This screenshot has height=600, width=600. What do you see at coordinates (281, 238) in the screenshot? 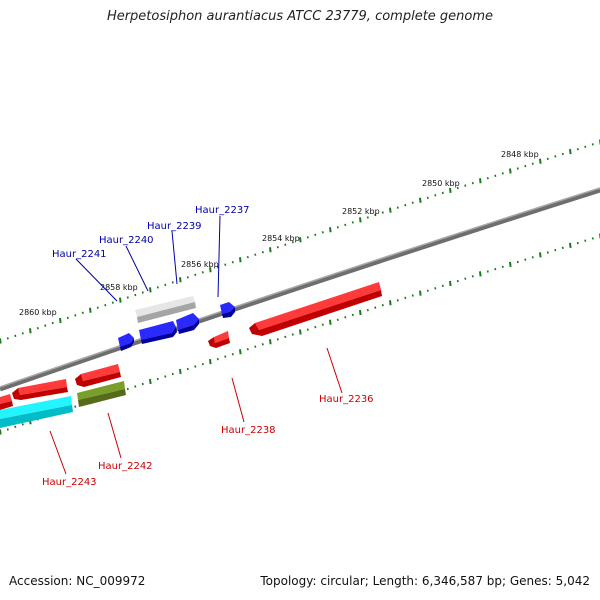
I see `scale-label-2854: 2854 kbp` at bounding box center [281, 238].